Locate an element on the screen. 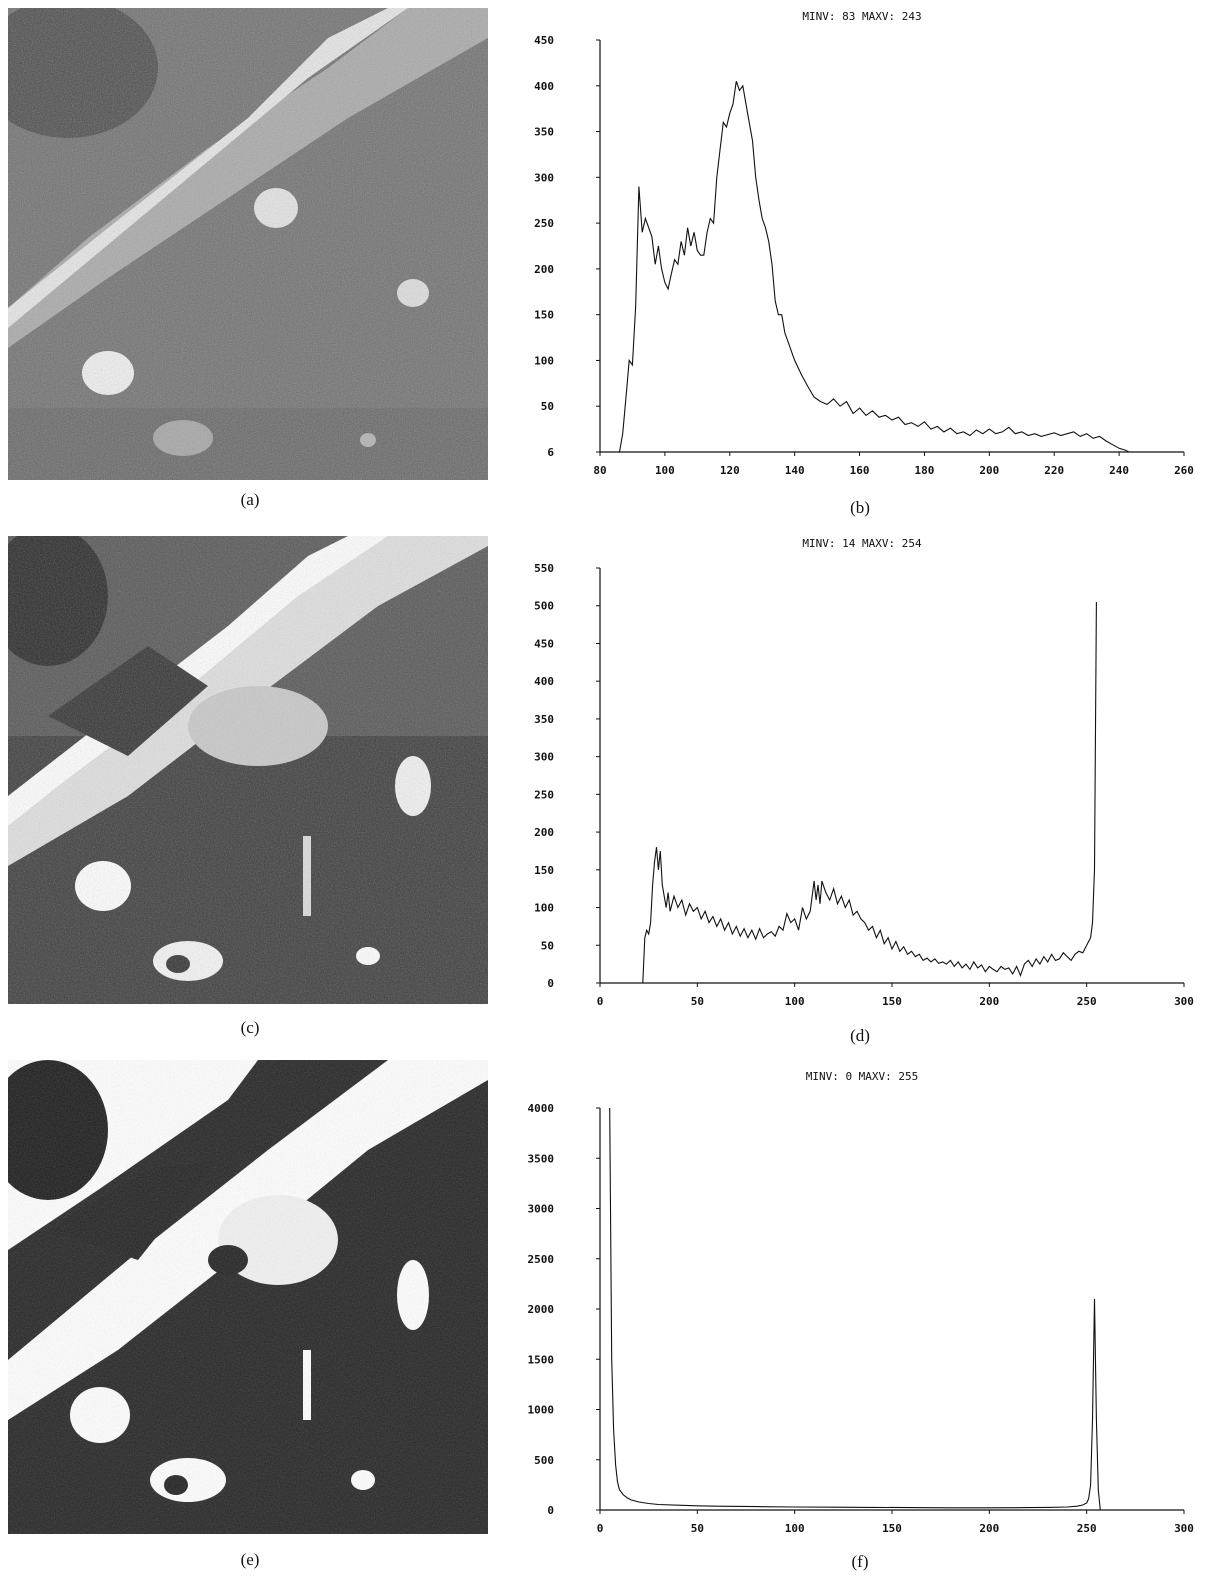 Image resolution: width=1208 pixels, height=1583 pixels. caption-f: (f) is located at coordinates (860, 1561).